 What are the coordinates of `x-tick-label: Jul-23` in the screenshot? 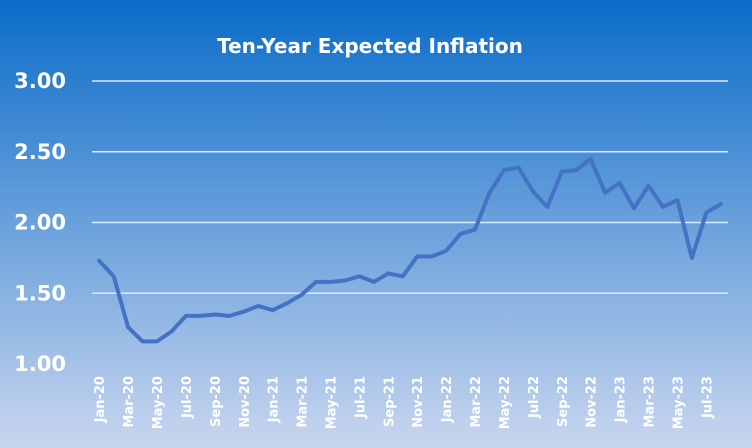 It's located at (707, 397).